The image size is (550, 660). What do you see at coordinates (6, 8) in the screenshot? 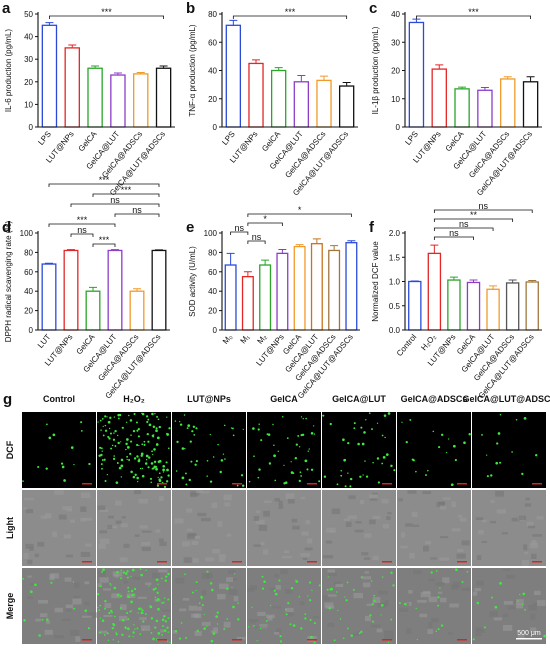
I see `panel-label: a` at bounding box center [6, 8].